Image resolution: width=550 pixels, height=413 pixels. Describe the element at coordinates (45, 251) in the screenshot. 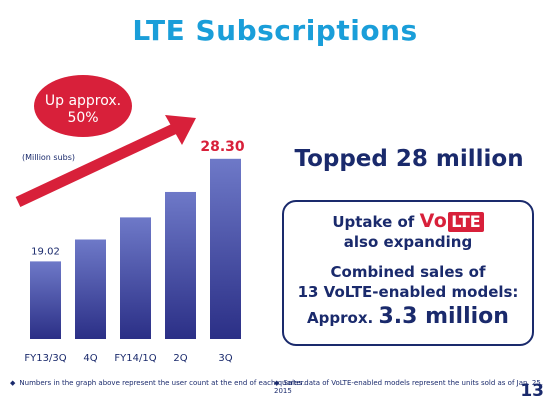

I see `value-label-first: 19.02` at that location.